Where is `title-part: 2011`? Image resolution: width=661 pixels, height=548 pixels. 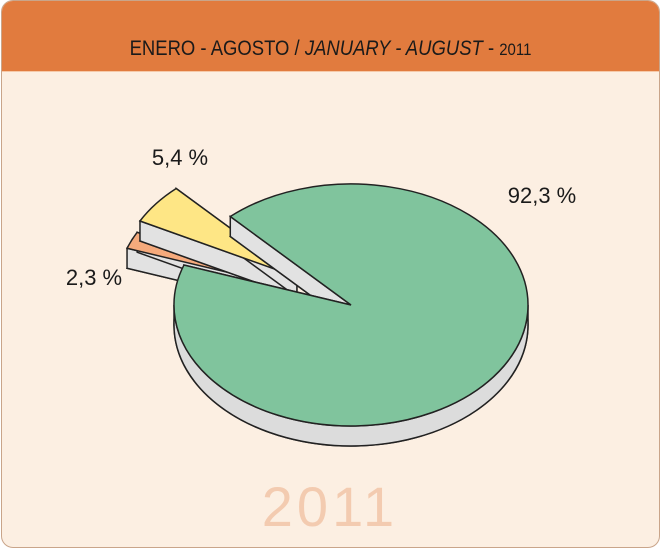 title-part: 2011 is located at coordinates (515, 49).